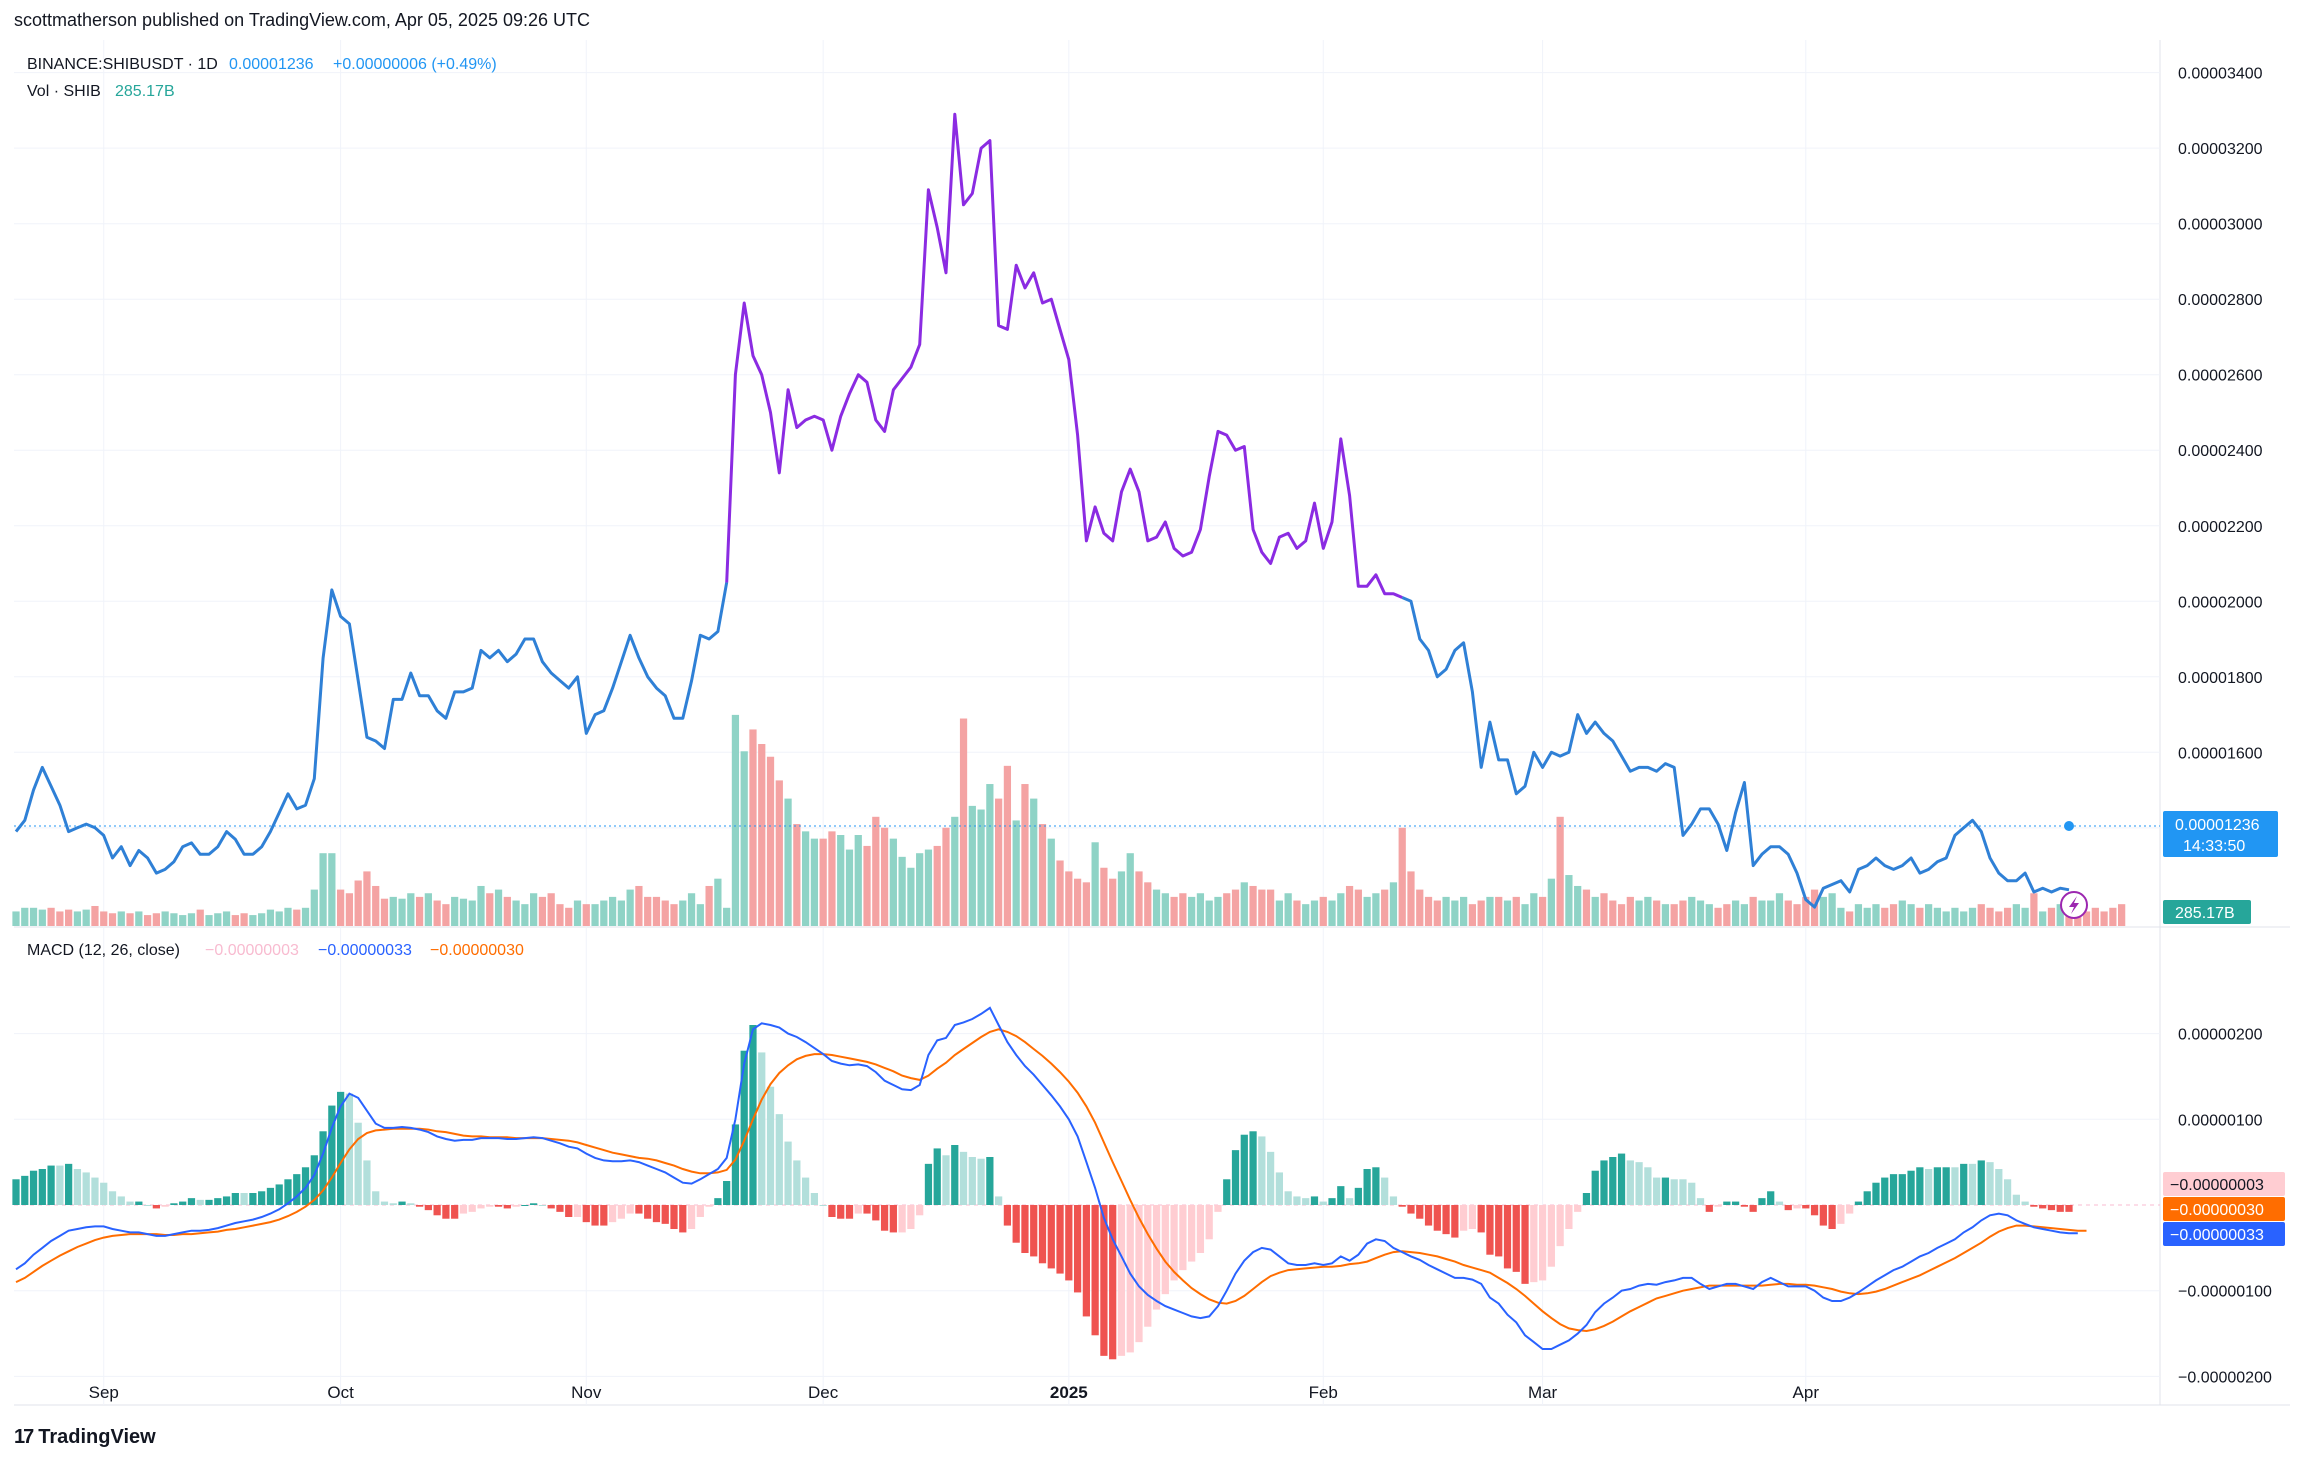  What do you see at coordinates (2225, 1377) in the screenshot?
I see `macd-tick-label: −0.00000200` at bounding box center [2225, 1377].